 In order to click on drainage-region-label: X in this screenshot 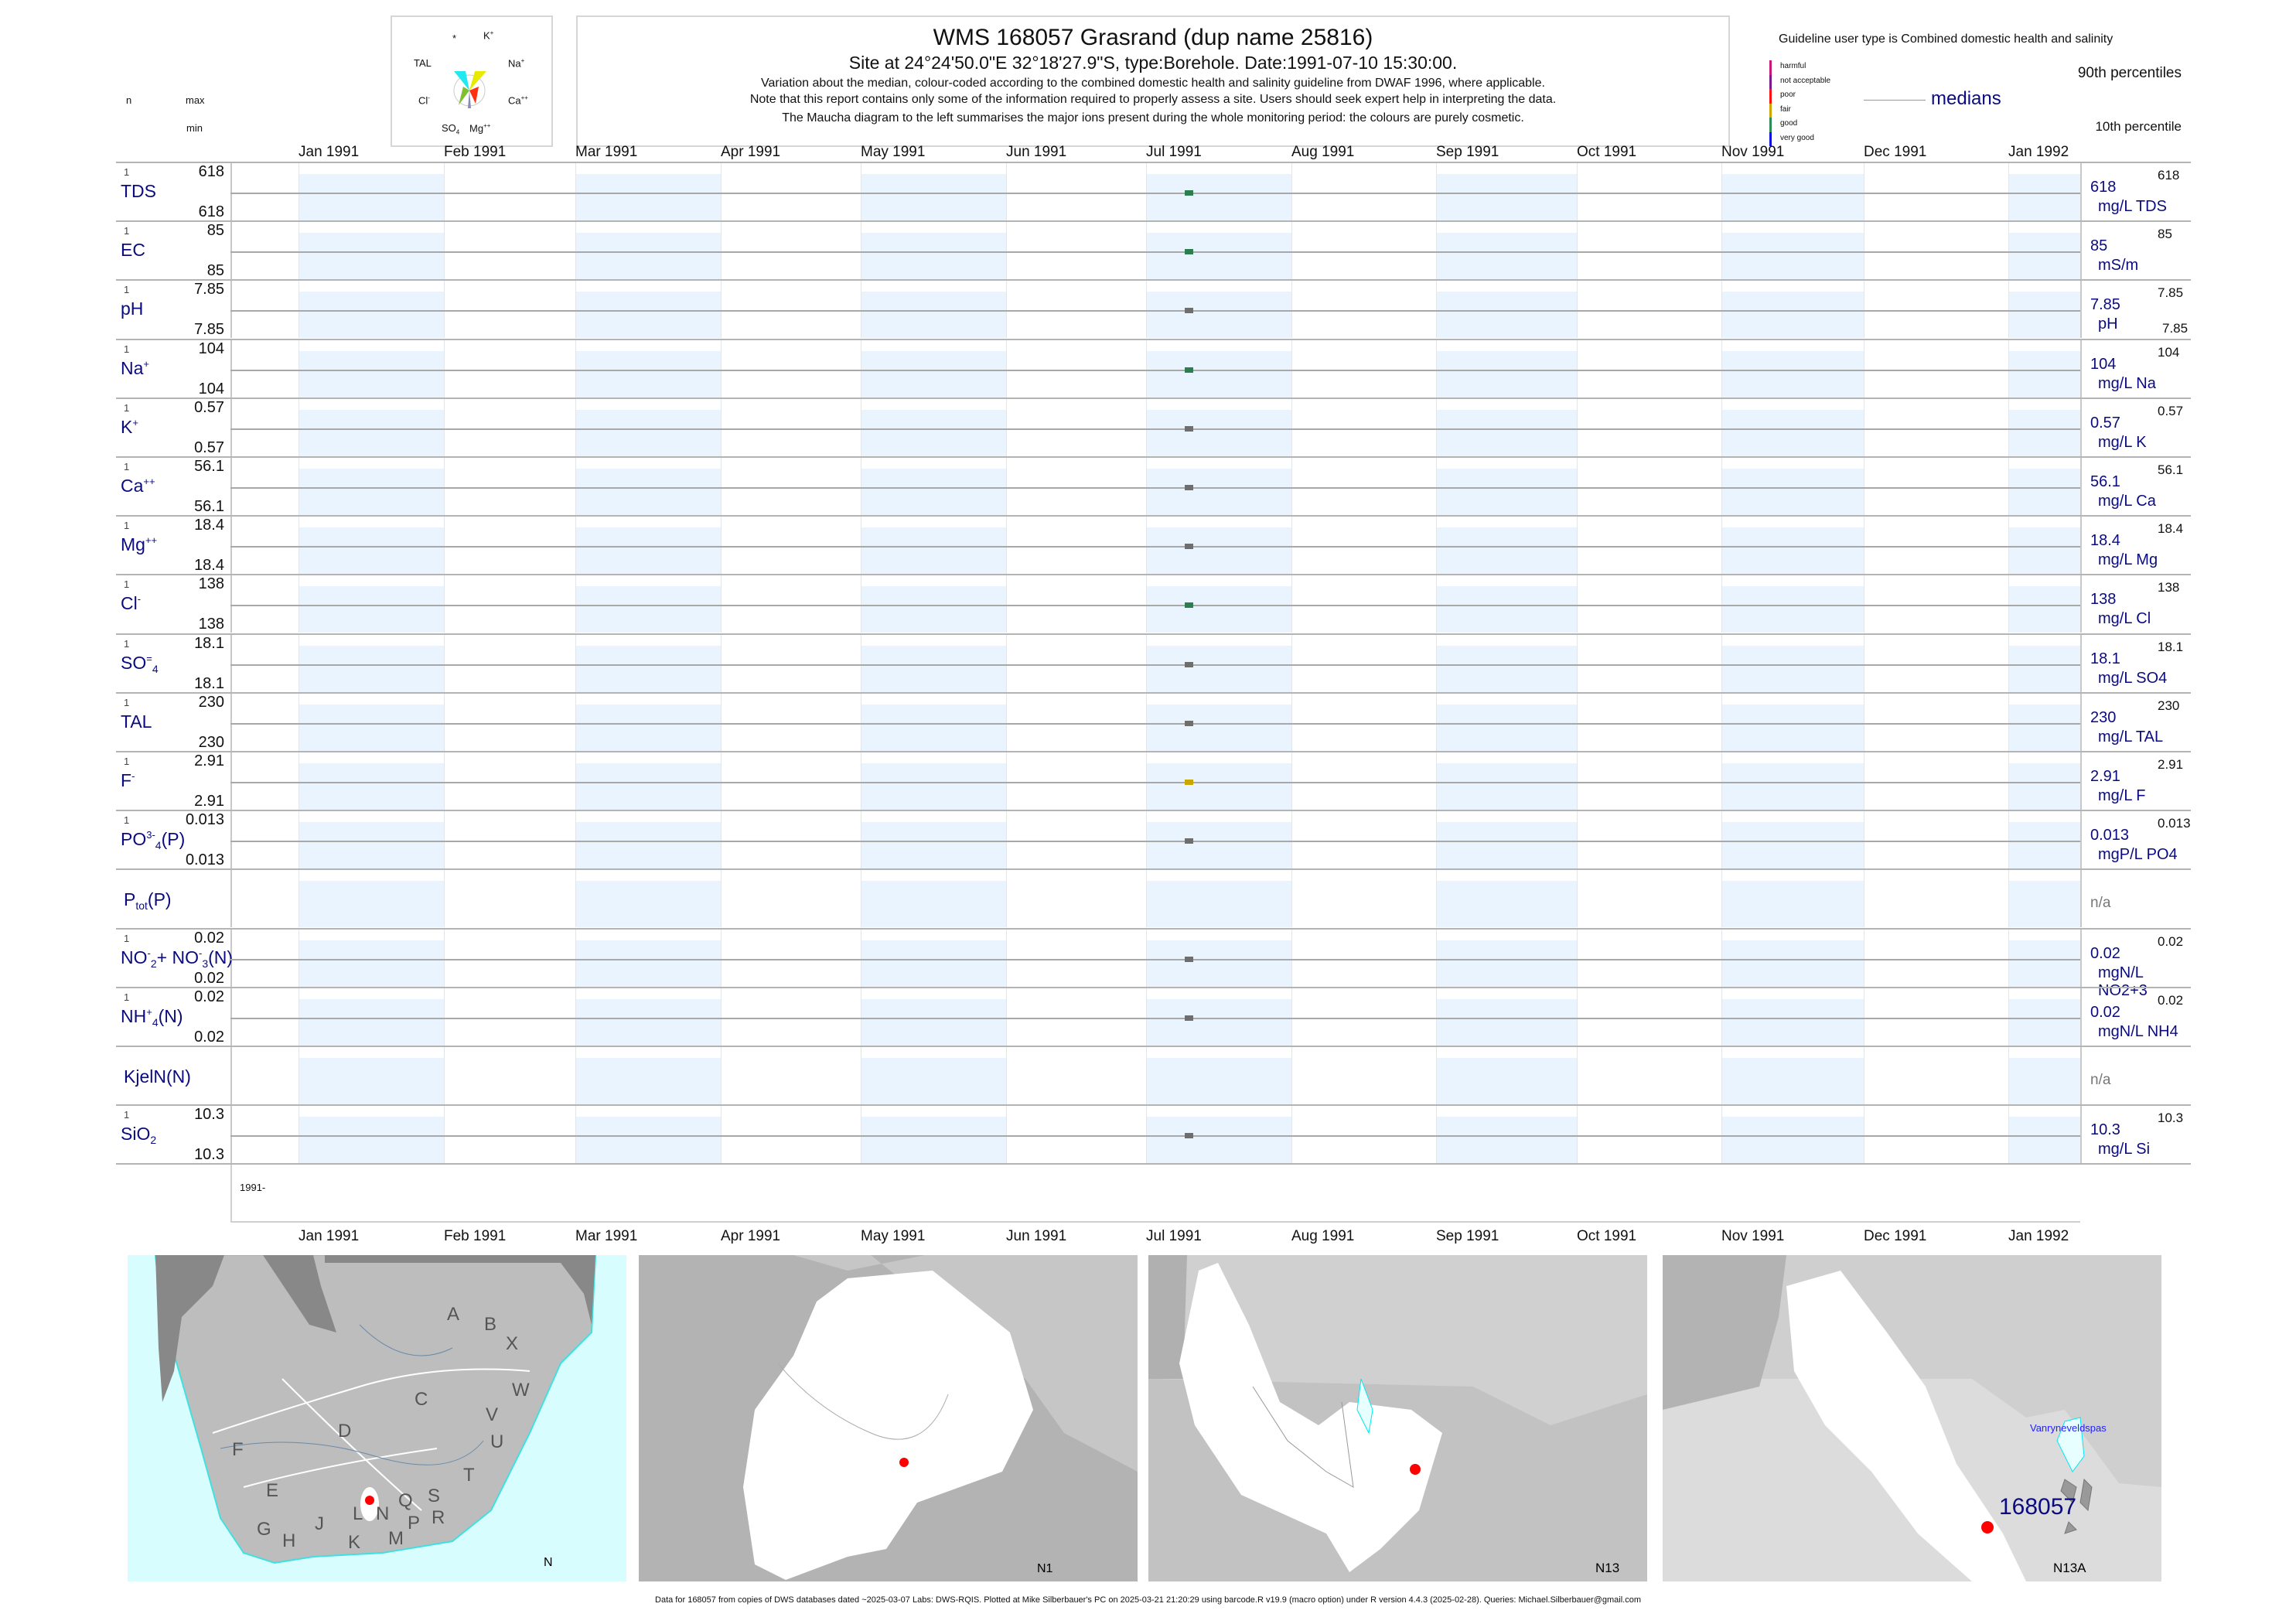, I will do `click(512, 1343)`.